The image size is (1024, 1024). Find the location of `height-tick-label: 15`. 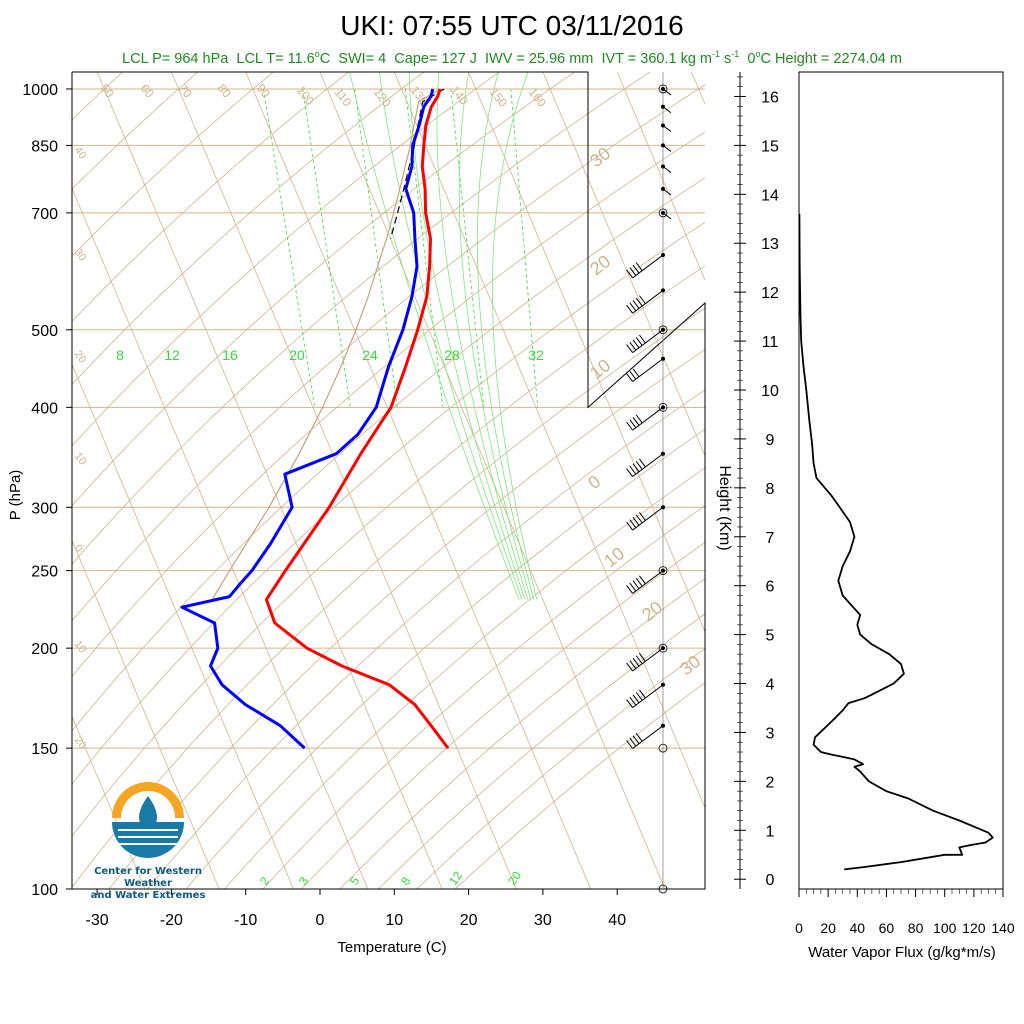

height-tick-label: 15 is located at coordinates (770, 146).